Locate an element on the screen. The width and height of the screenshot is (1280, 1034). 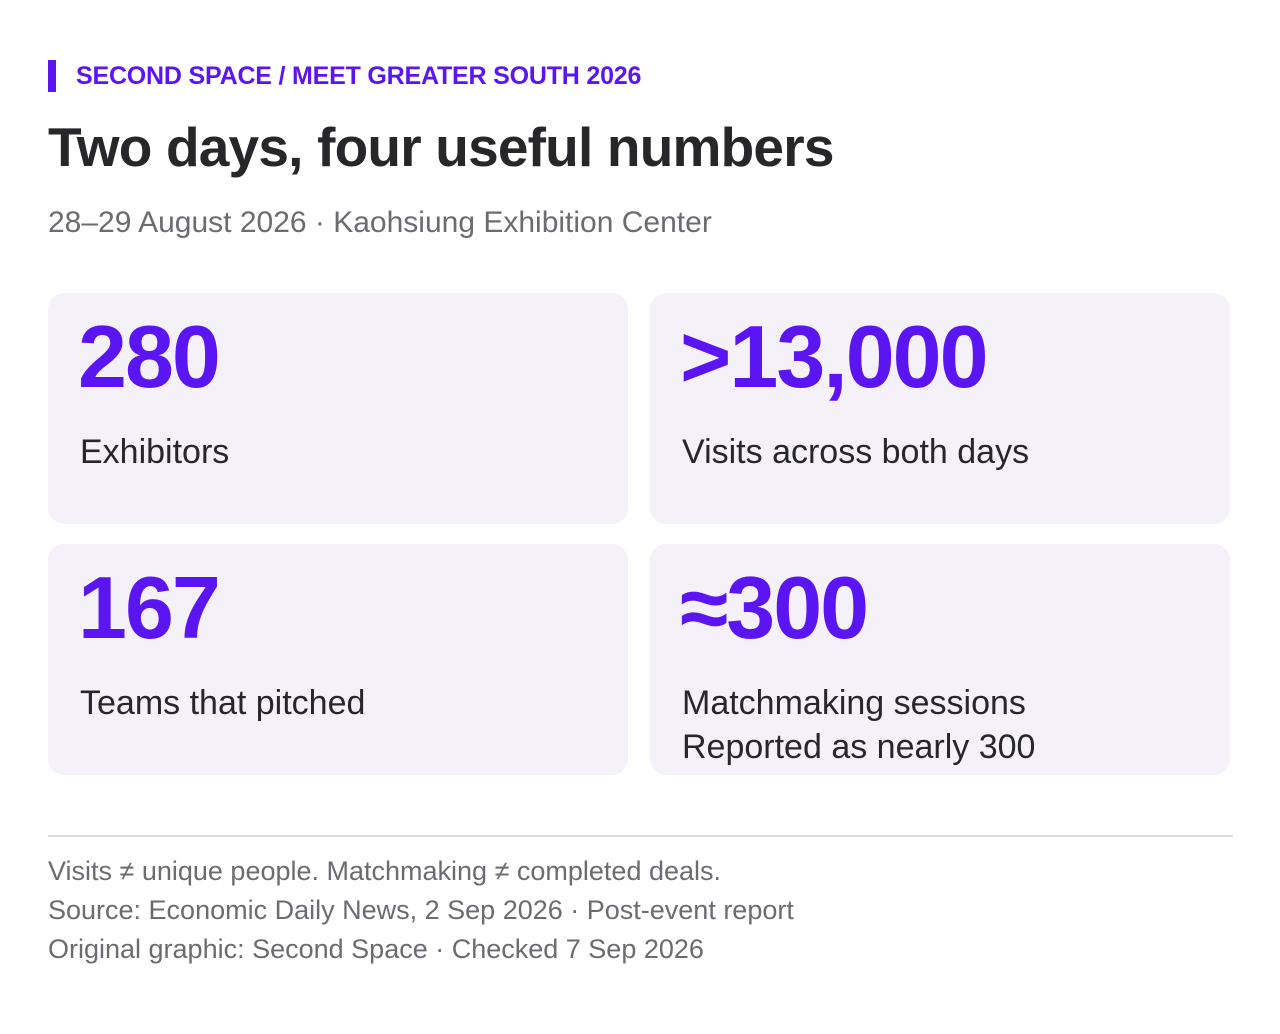
kicker: SECOND SPACE / MEET GREATER SOUTH 2026 is located at coordinates (344, 76).